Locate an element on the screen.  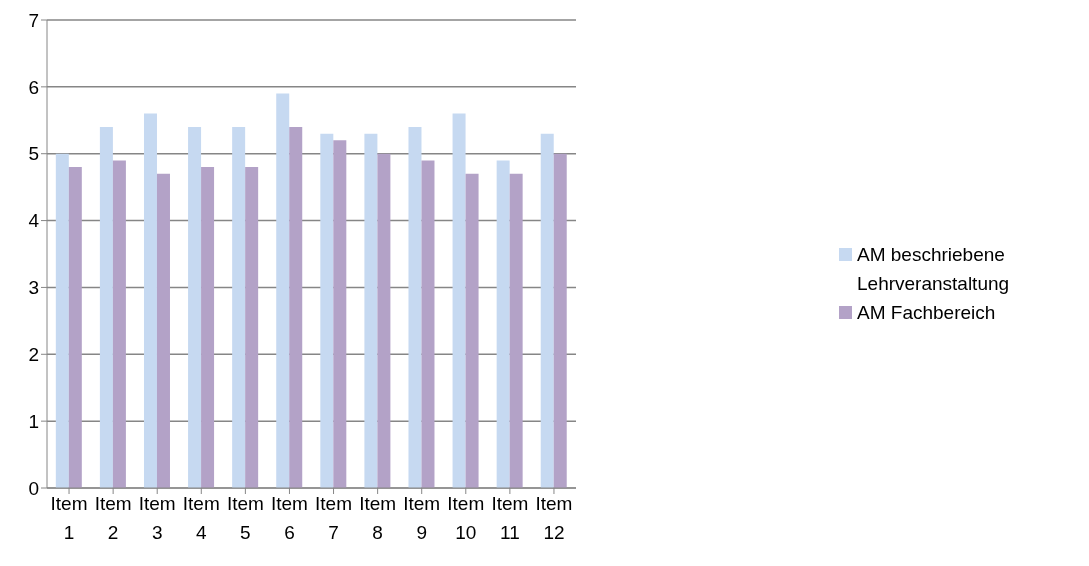
x-tick-label: Item 7 is located at coordinates (334, 518).